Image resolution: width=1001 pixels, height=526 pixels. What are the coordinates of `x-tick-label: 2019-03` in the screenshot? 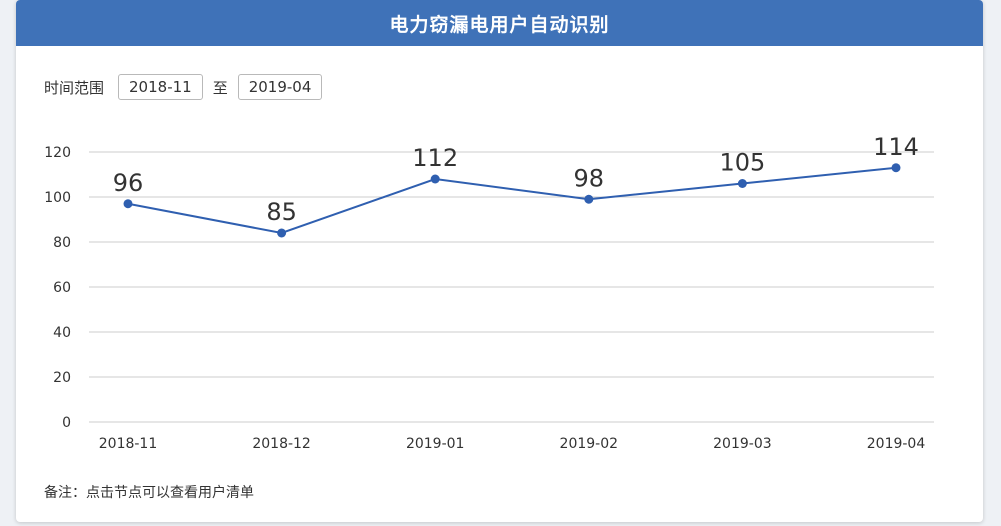 It's located at (742, 444).